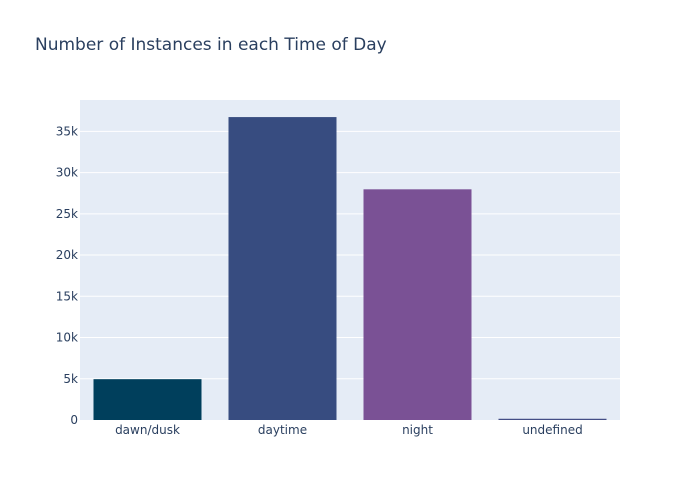 The width and height of the screenshot is (700, 500). I want to click on y-tick-label: 5k, so click(70, 379).